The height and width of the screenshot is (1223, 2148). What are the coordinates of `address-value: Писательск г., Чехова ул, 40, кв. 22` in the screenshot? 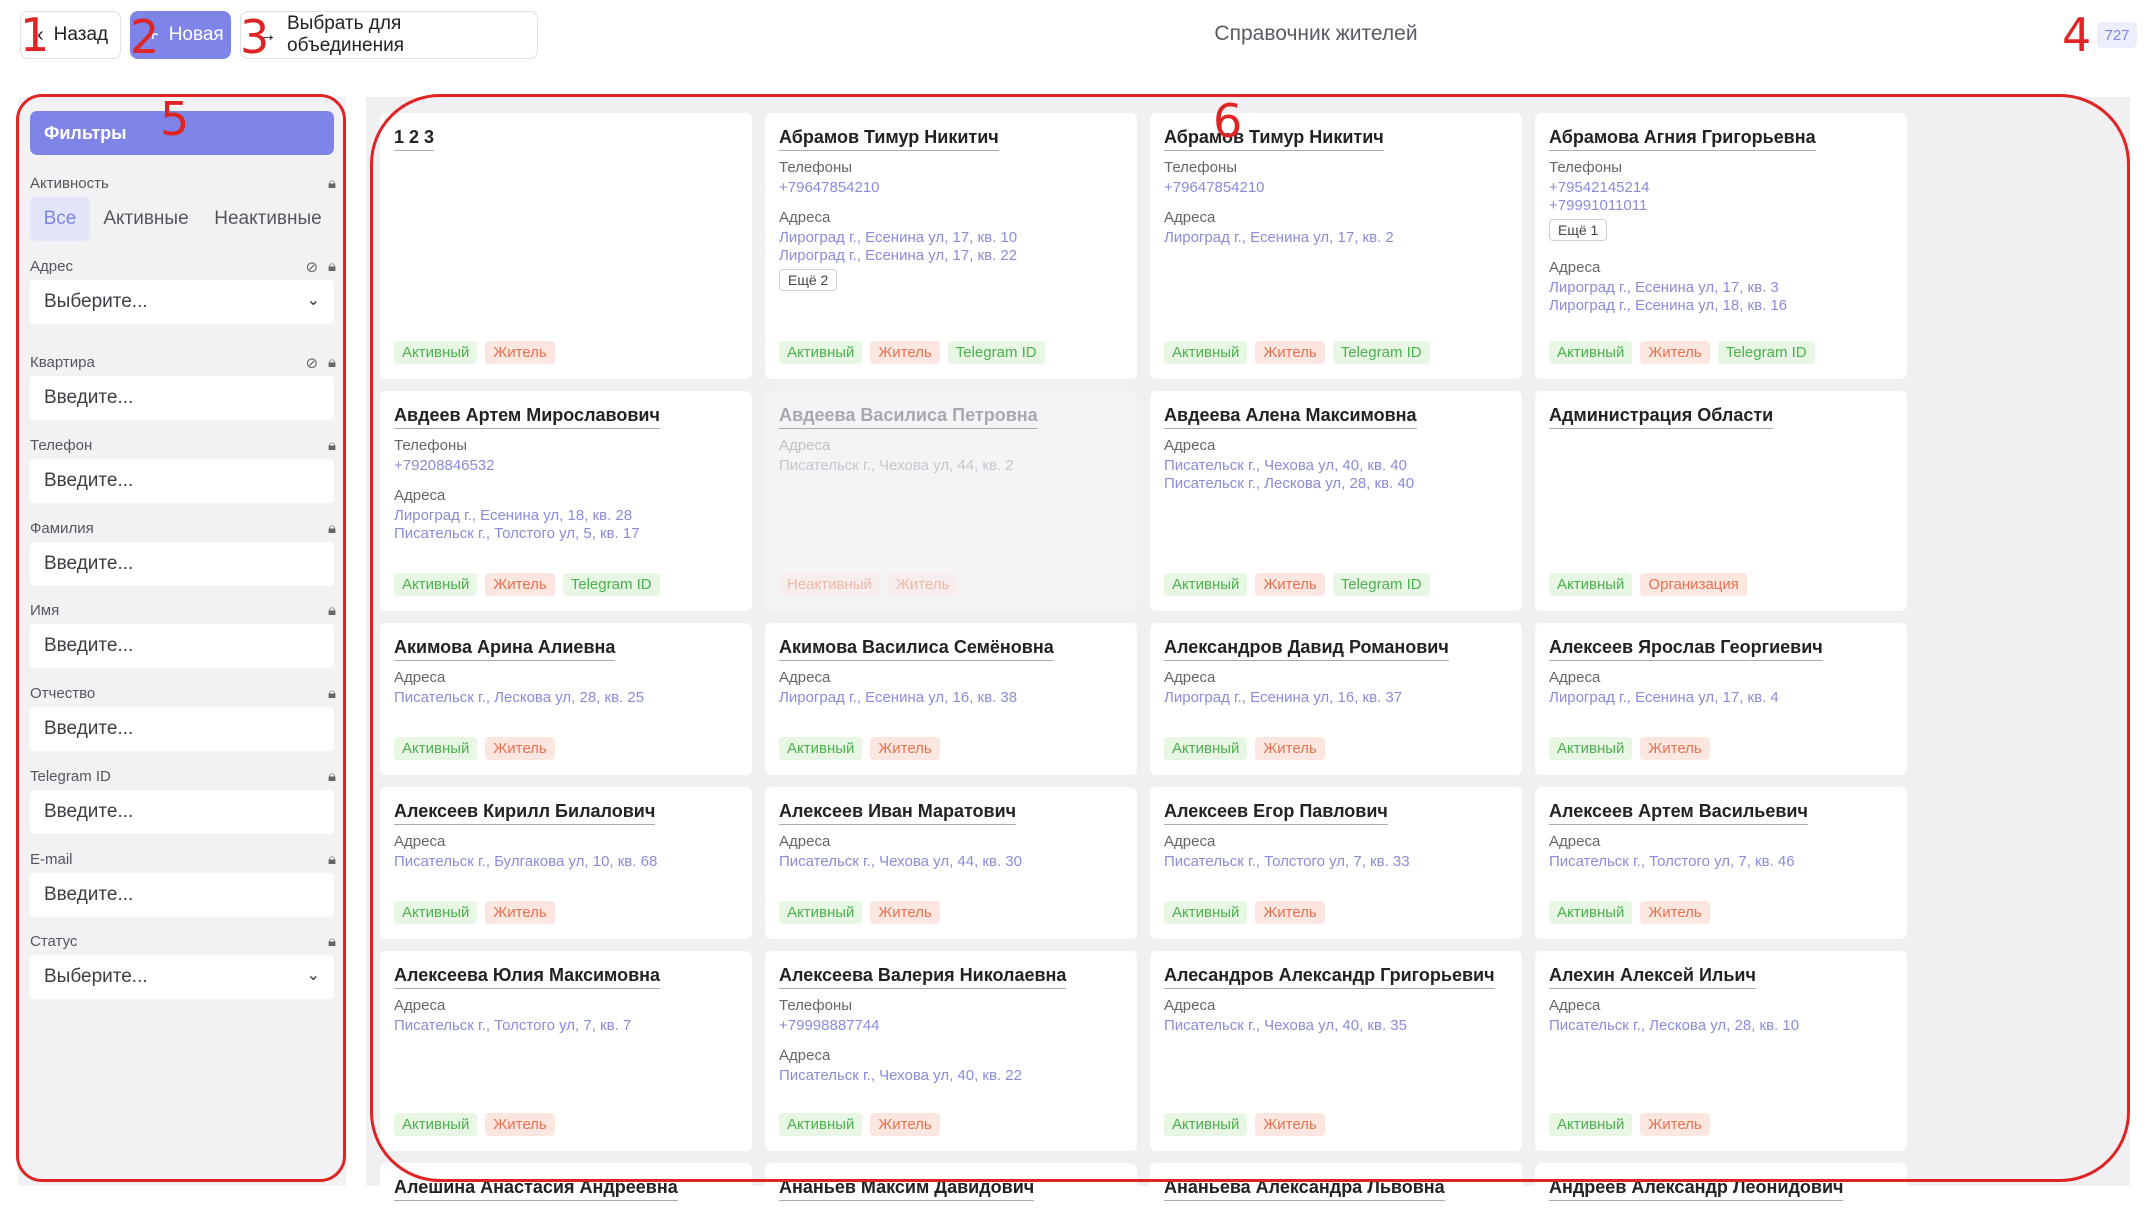 It's located at (900, 1075).